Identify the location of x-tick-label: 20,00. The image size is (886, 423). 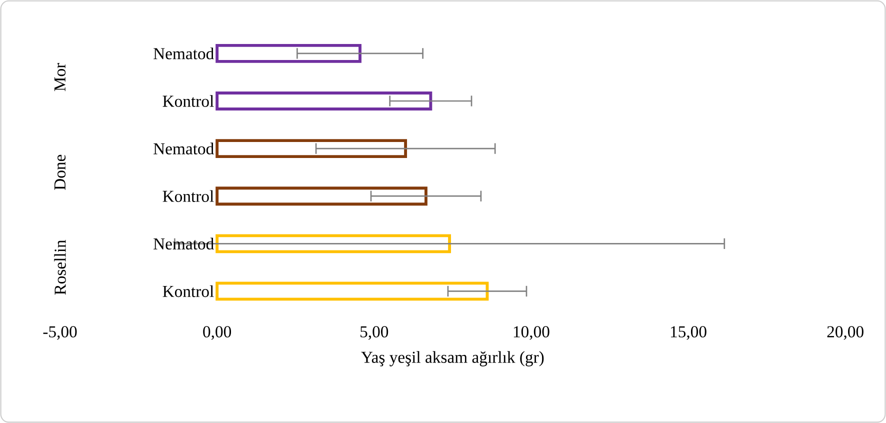
(845, 333).